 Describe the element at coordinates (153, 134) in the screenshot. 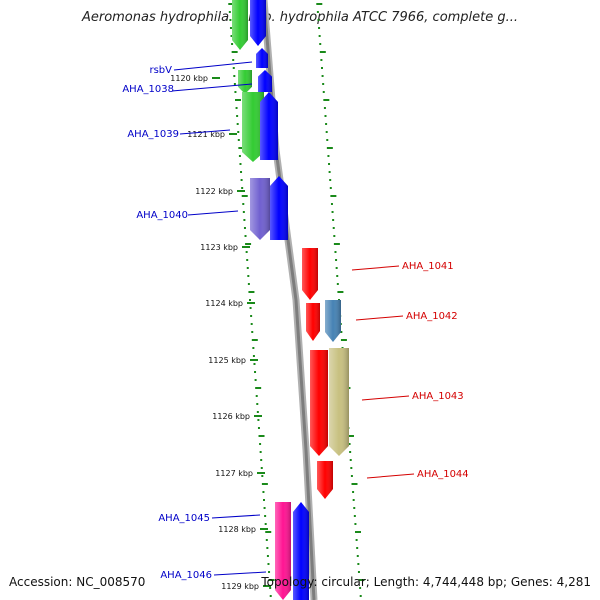

I see `gene-label-AHA_1039: AHA_1039` at that location.